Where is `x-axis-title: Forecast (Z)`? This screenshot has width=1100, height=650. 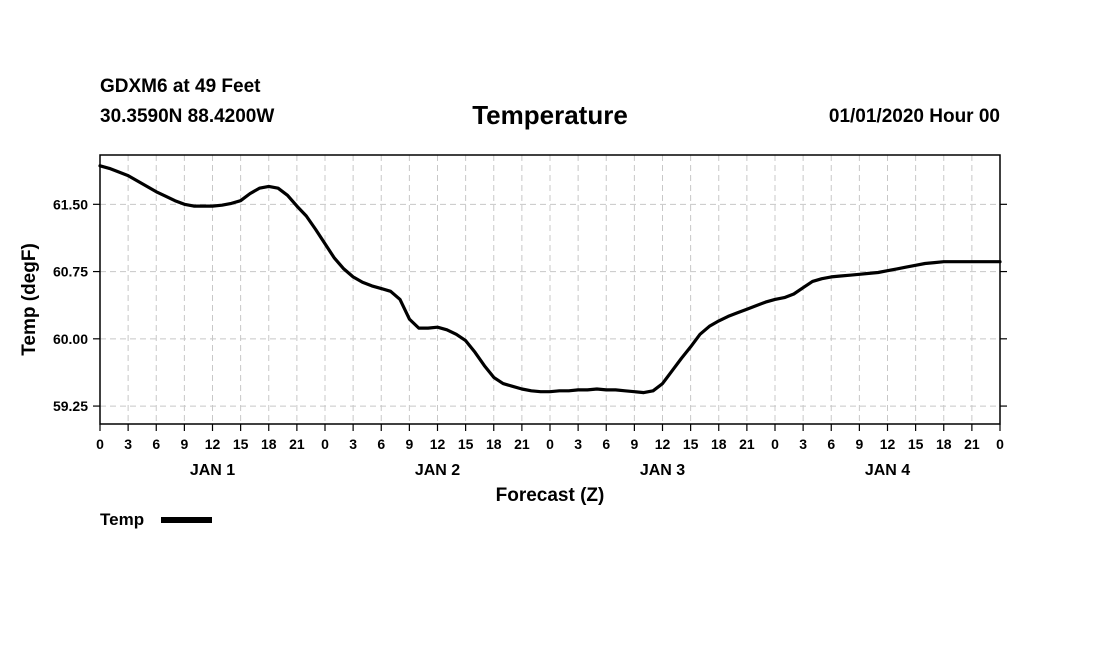
x-axis-title: Forecast (Z) is located at coordinates (550, 495).